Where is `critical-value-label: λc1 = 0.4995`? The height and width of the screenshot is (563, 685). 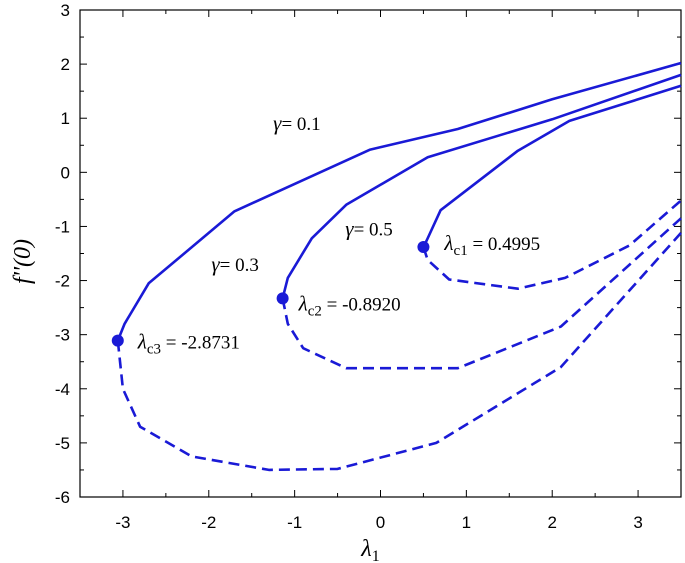 critical-value-label: λc1 = 0.4995 is located at coordinates (491, 245).